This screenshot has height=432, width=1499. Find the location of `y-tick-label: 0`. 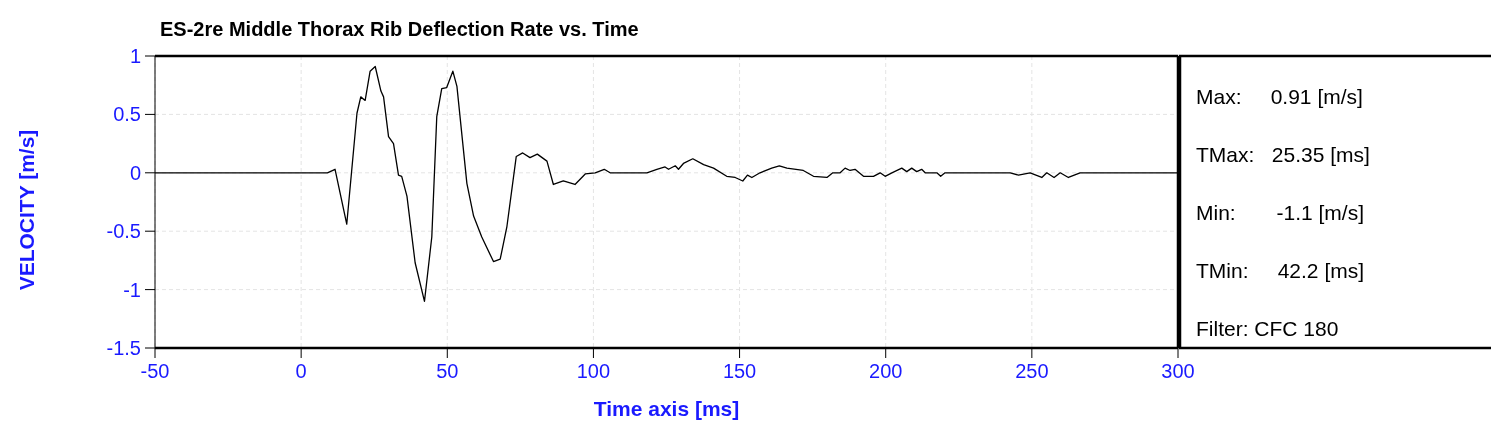

y-tick-label: 0 is located at coordinates (135, 172).